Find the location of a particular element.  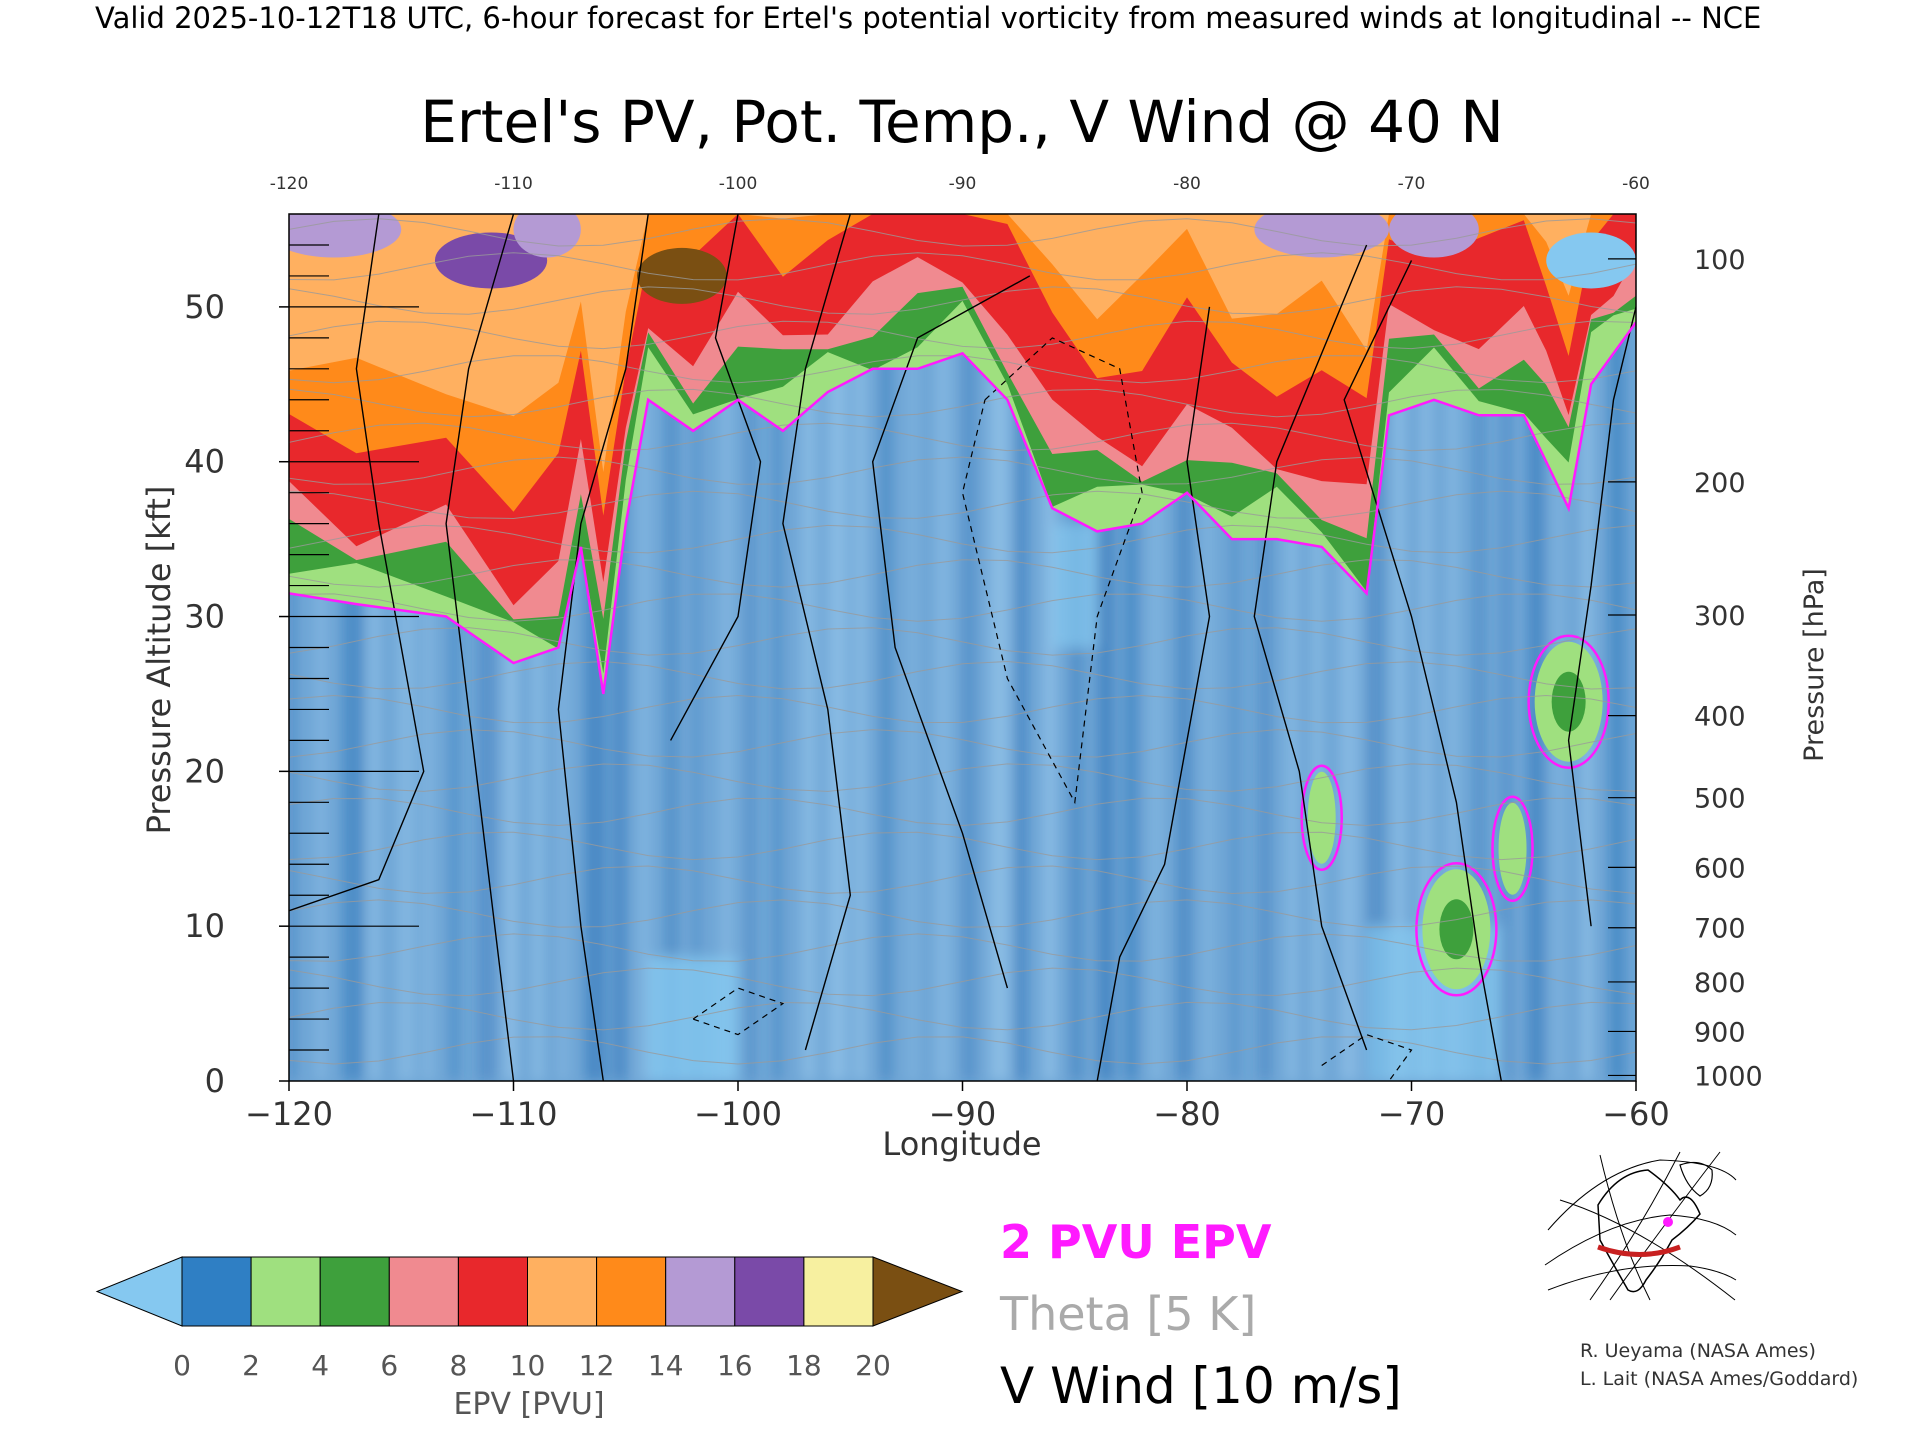

y2-tick-label: 500 is located at coordinates (1720, 799).